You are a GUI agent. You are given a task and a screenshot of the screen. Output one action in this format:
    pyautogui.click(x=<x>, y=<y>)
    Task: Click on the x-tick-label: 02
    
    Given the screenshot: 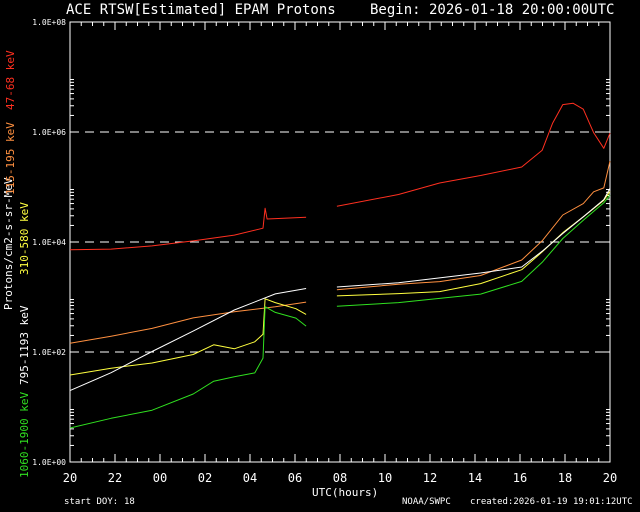 What is the action you would take?
    pyautogui.click(x=205, y=478)
    